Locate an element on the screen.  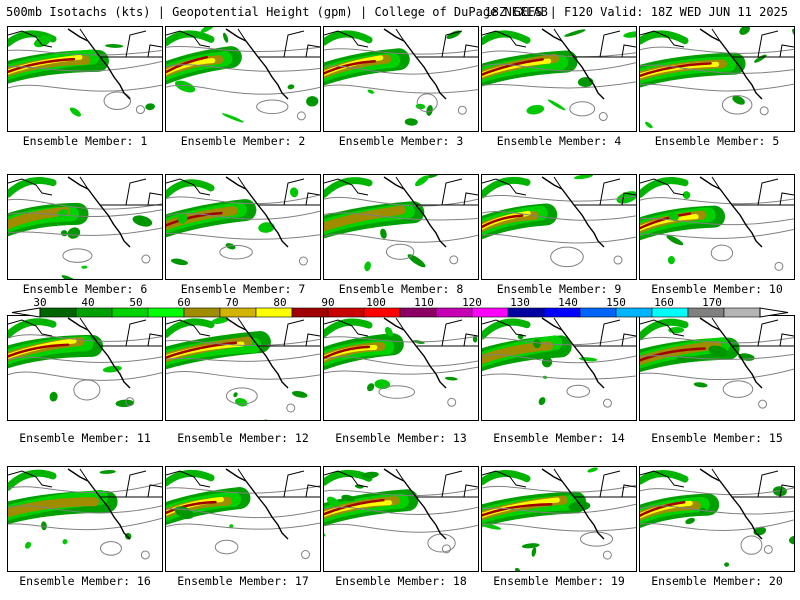
ensemble-member-label: Ensemble Member: 1 is located at coordinates (85, 141).